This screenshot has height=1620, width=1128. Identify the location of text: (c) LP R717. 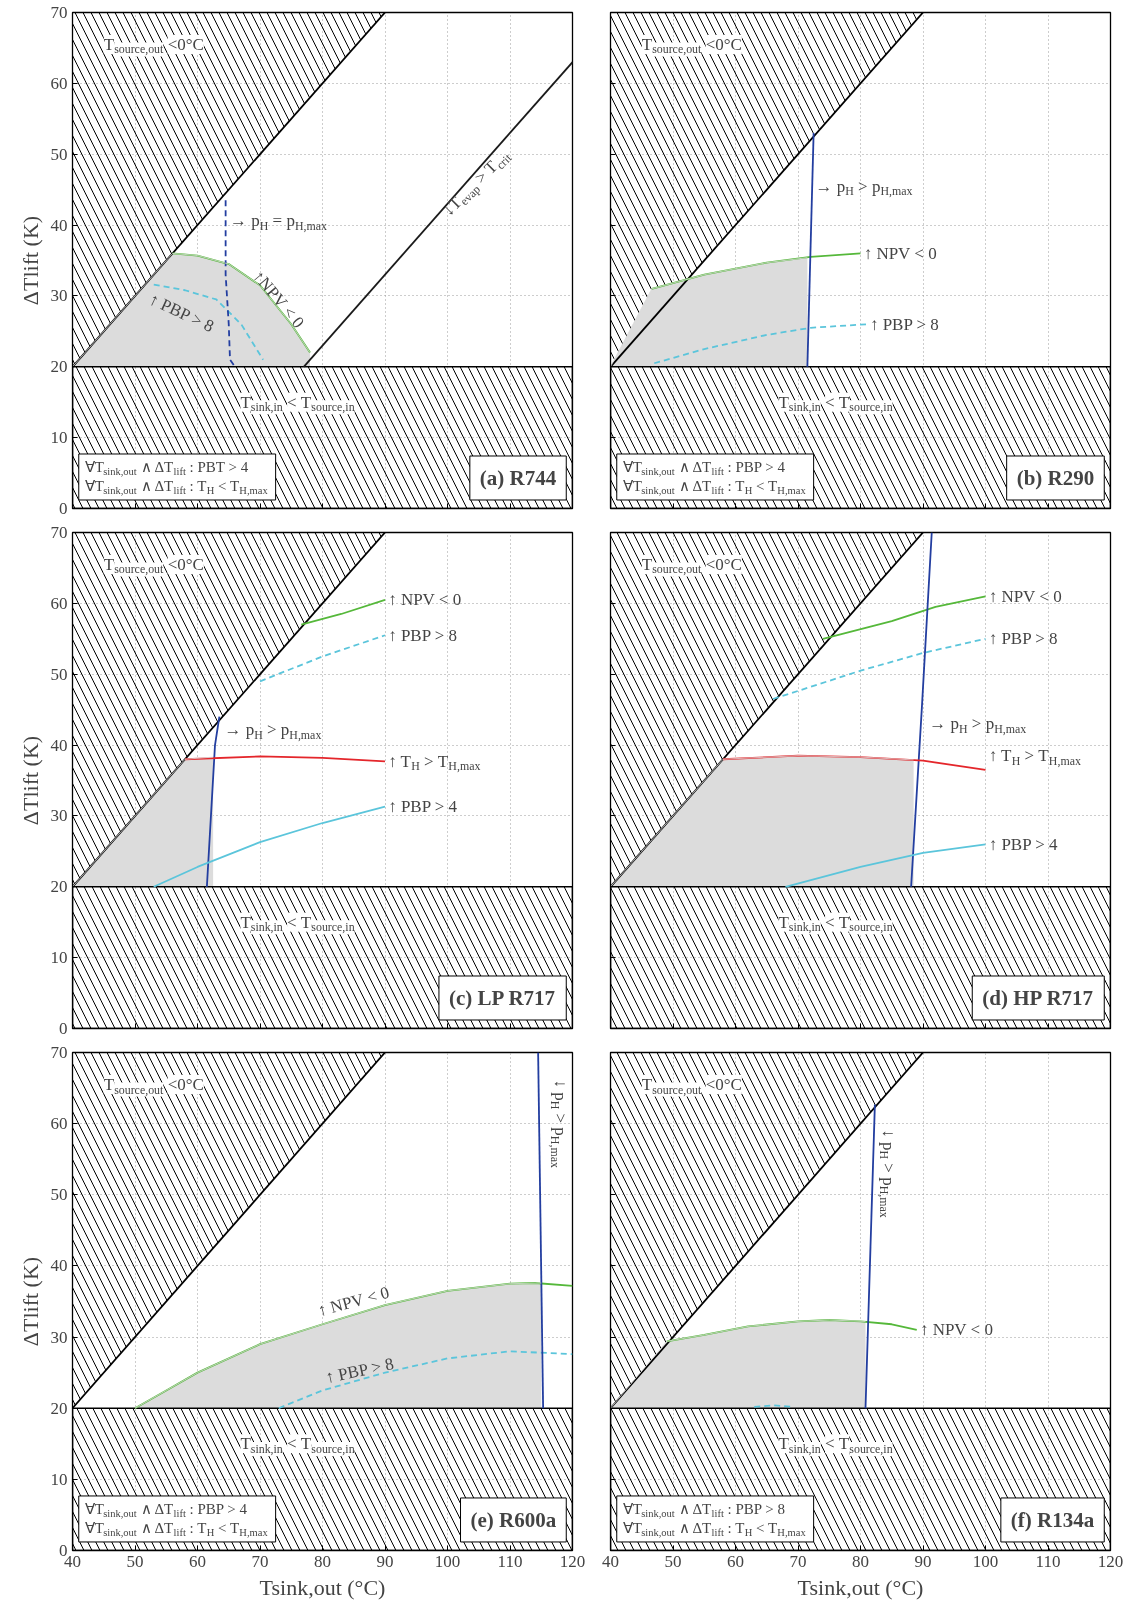
(502, 998).